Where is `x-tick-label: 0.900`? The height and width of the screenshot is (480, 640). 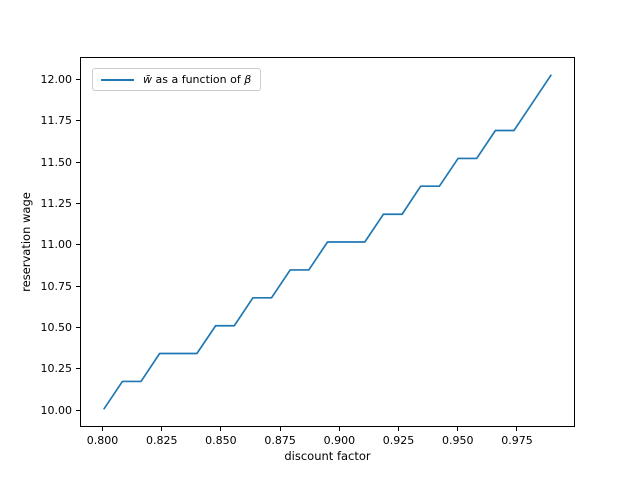 x-tick-label: 0.900 is located at coordinates (339, 440).